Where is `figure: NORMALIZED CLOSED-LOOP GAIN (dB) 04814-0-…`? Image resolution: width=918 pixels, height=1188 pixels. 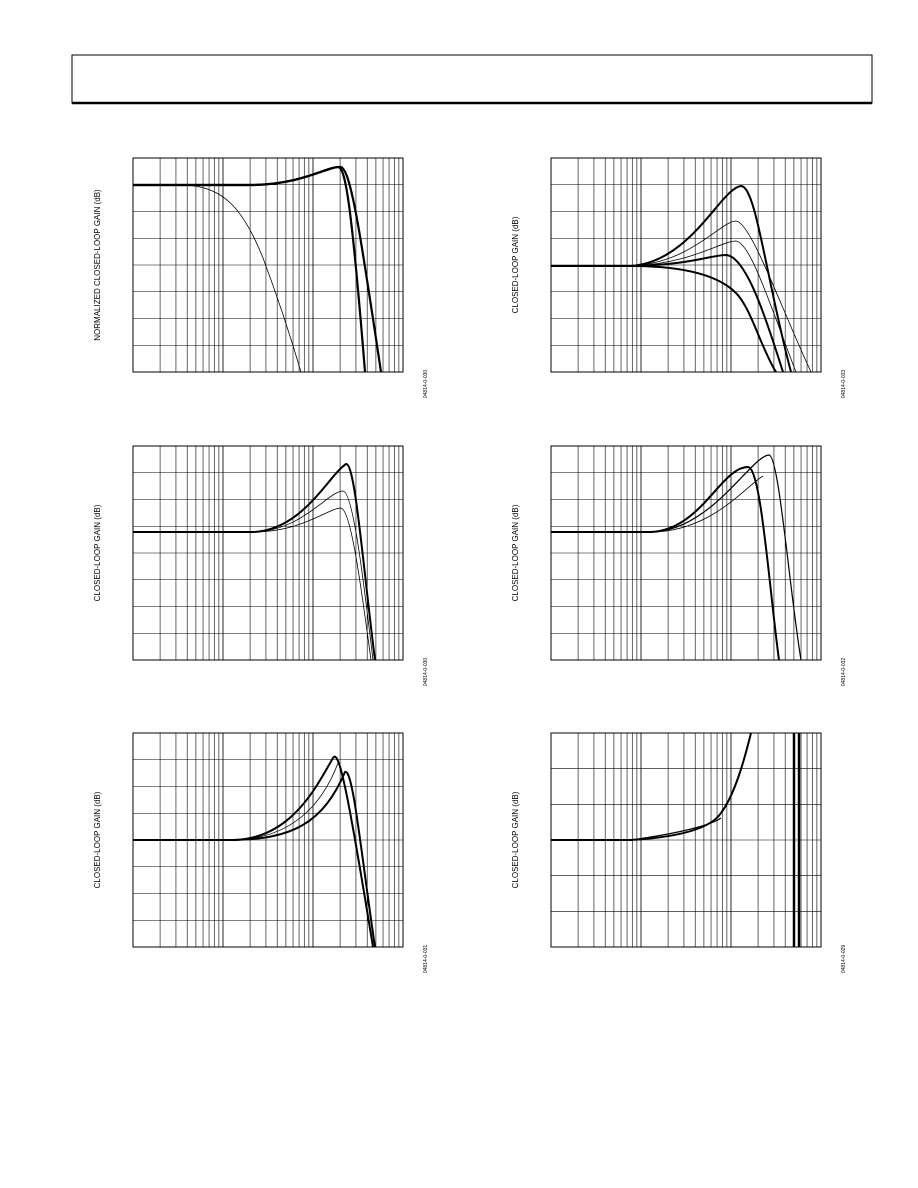 figure: NORMALIZED CLOSED-LOOP GAIN (dB) 04814-0-… is located at coordinates (261, 278).